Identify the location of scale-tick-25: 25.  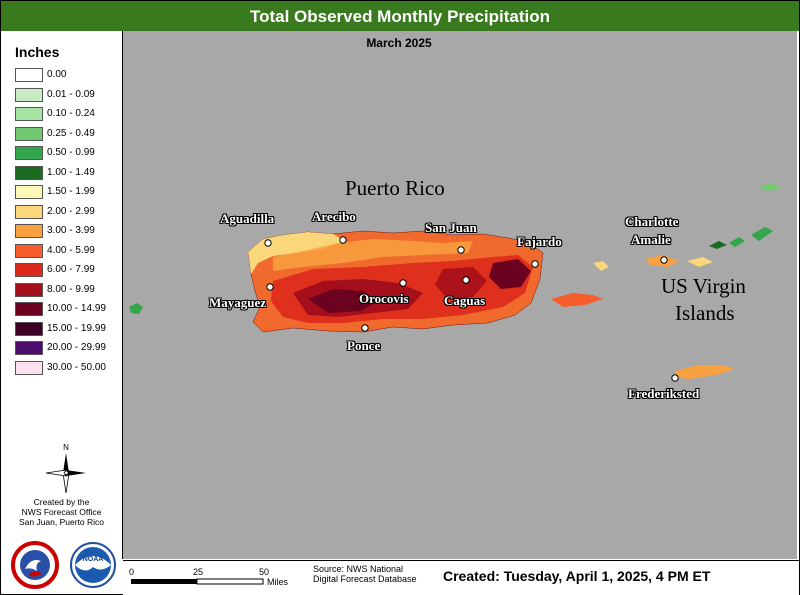
(198, 572).